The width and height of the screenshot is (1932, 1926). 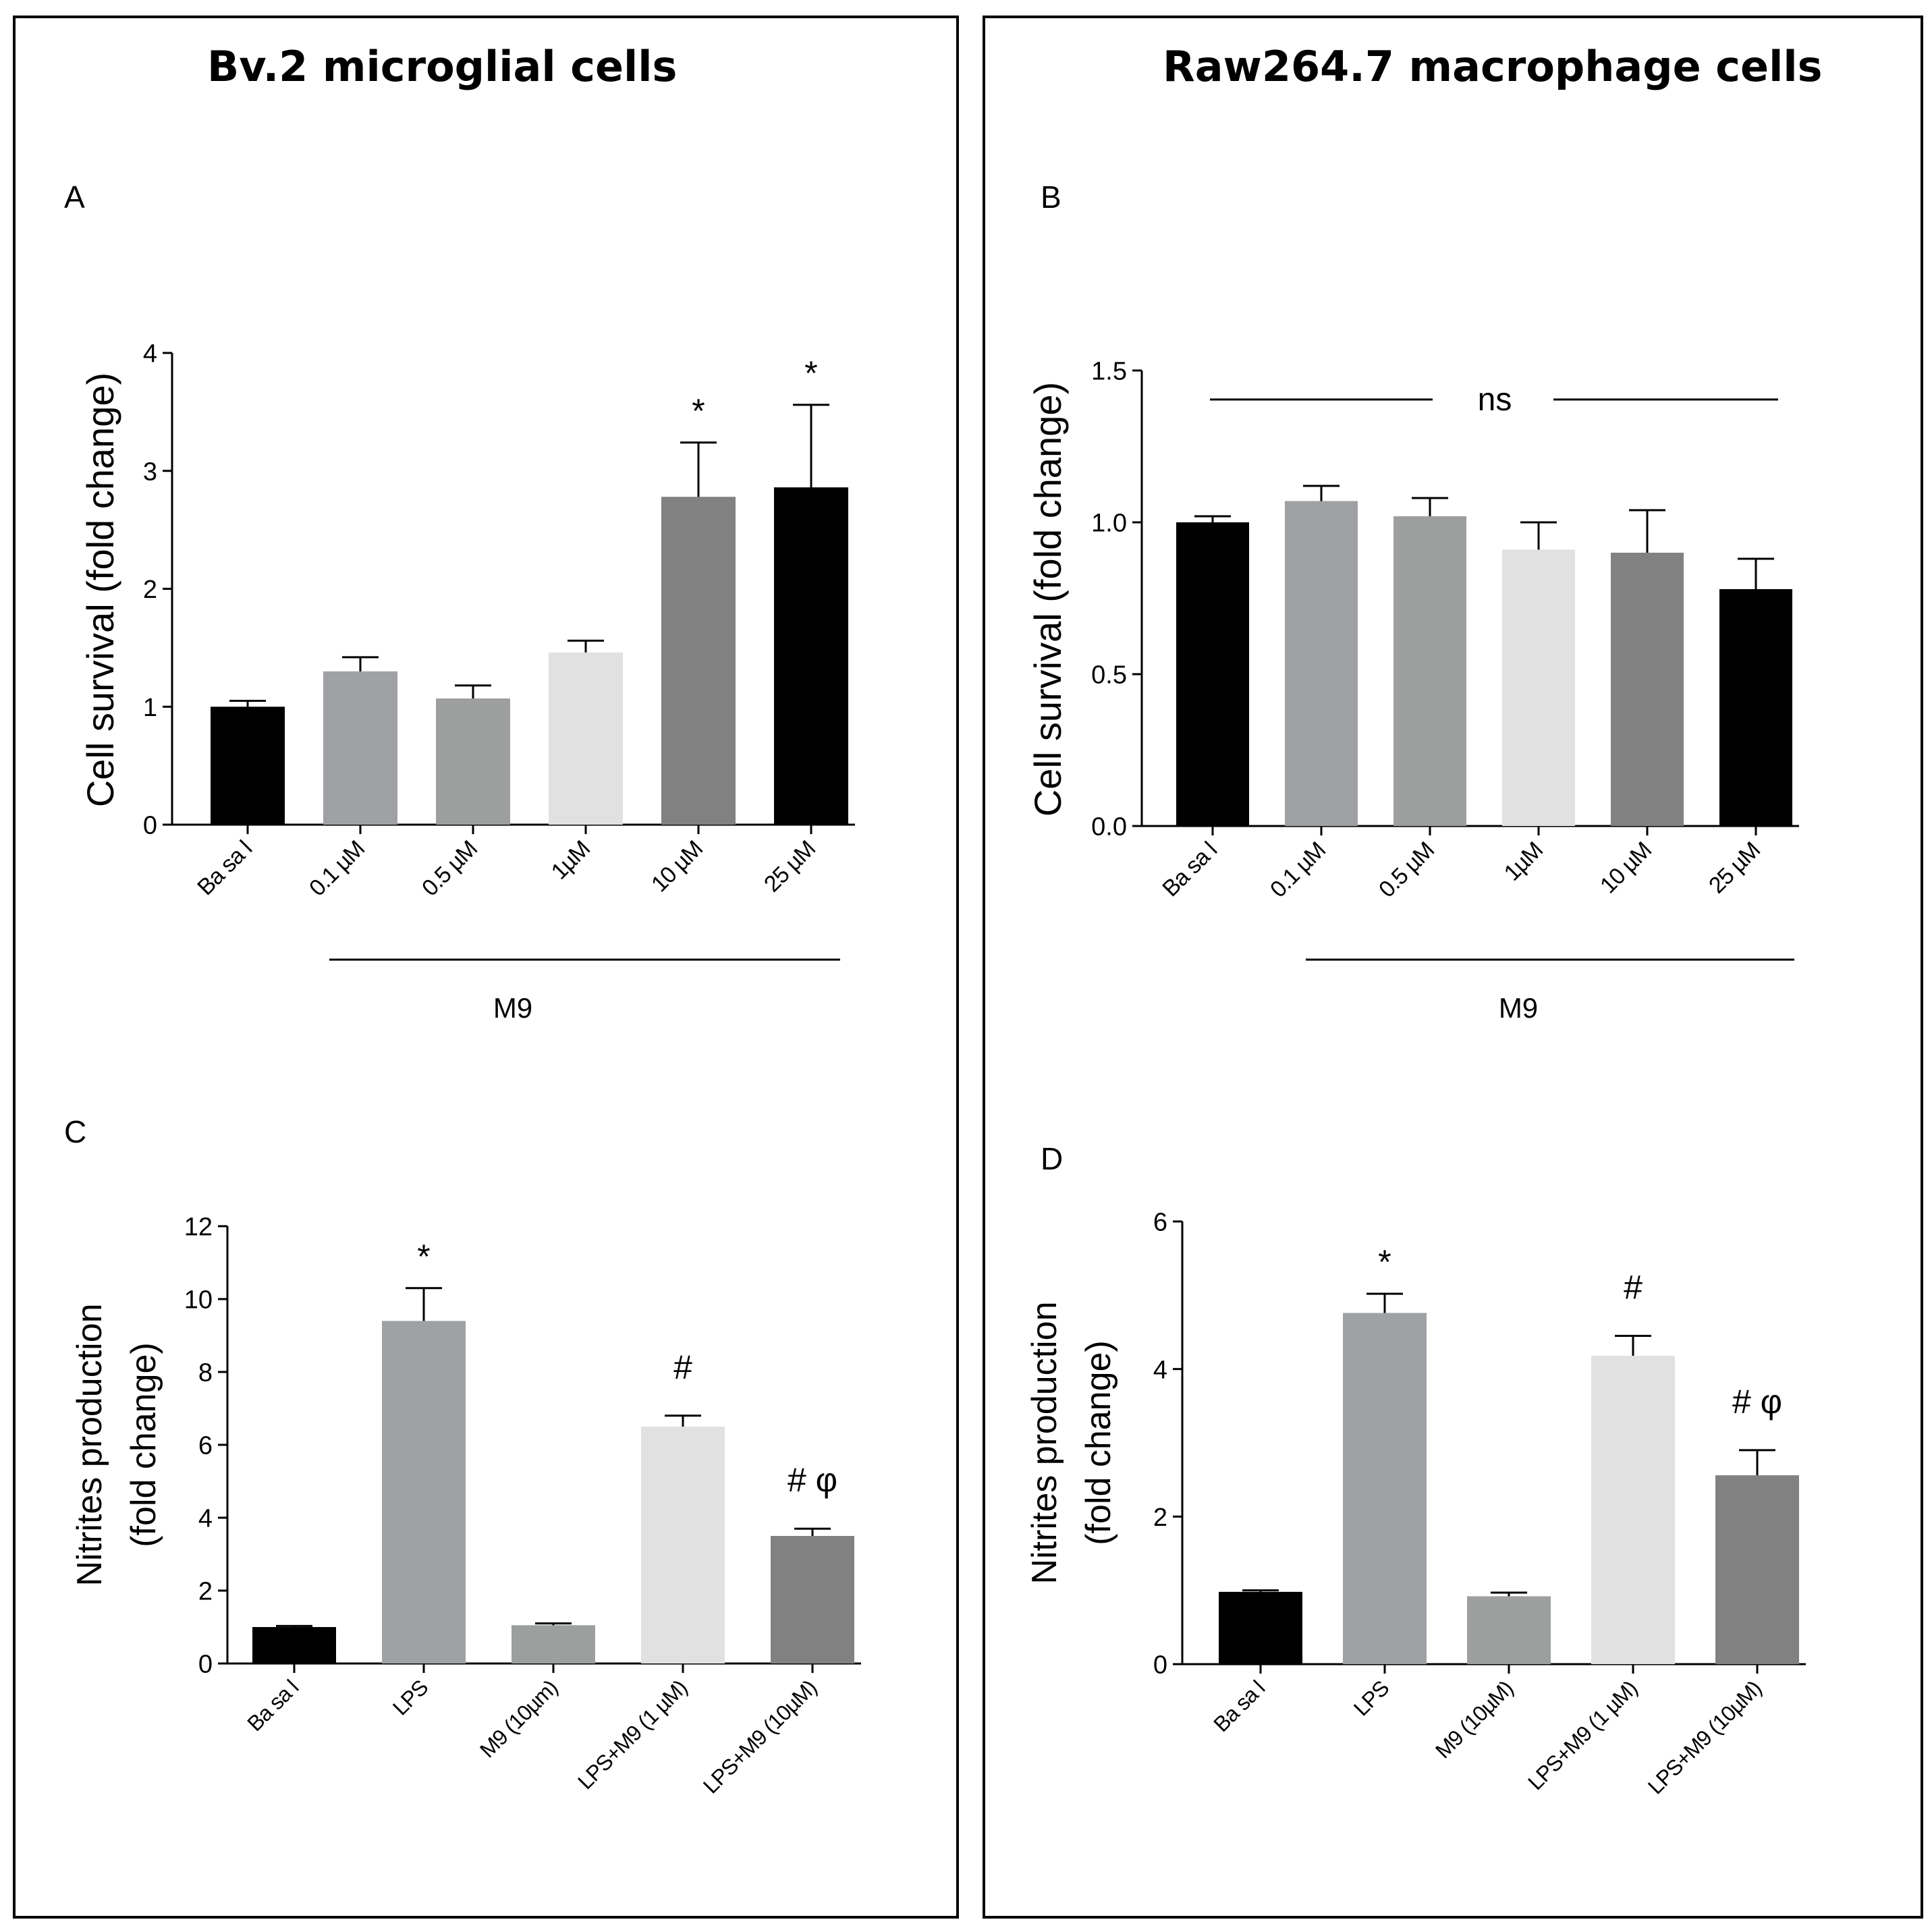 I want to click on panel-label-b: B, so click(x=1051, y=197).